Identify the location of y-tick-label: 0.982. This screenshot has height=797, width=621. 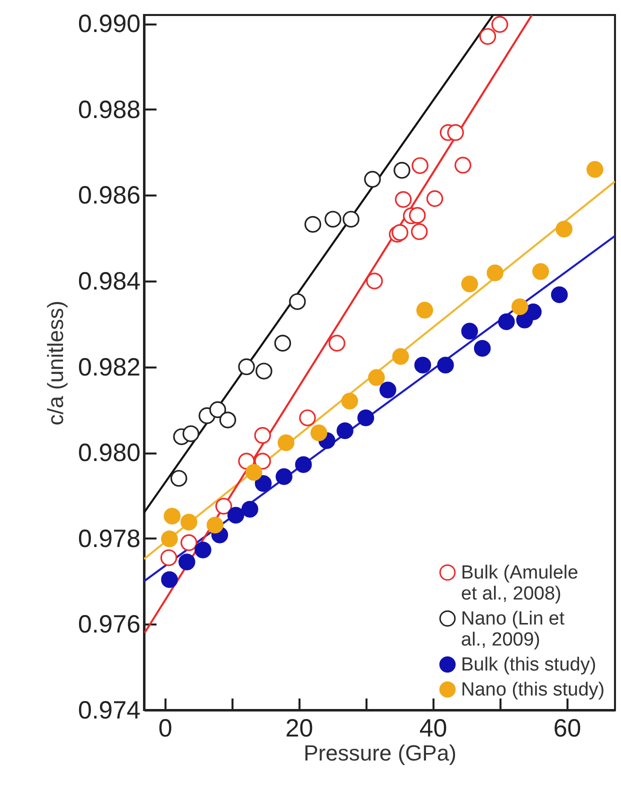
(109, 367).